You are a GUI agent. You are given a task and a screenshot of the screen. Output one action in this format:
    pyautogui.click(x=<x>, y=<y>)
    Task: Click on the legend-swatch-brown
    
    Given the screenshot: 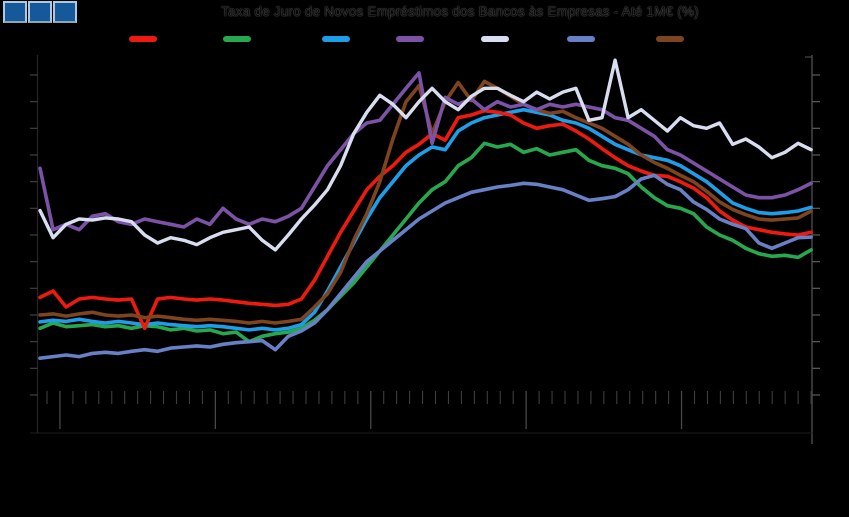 What is the action you would take?
    pyautogui.click(x=670, y=39)
    